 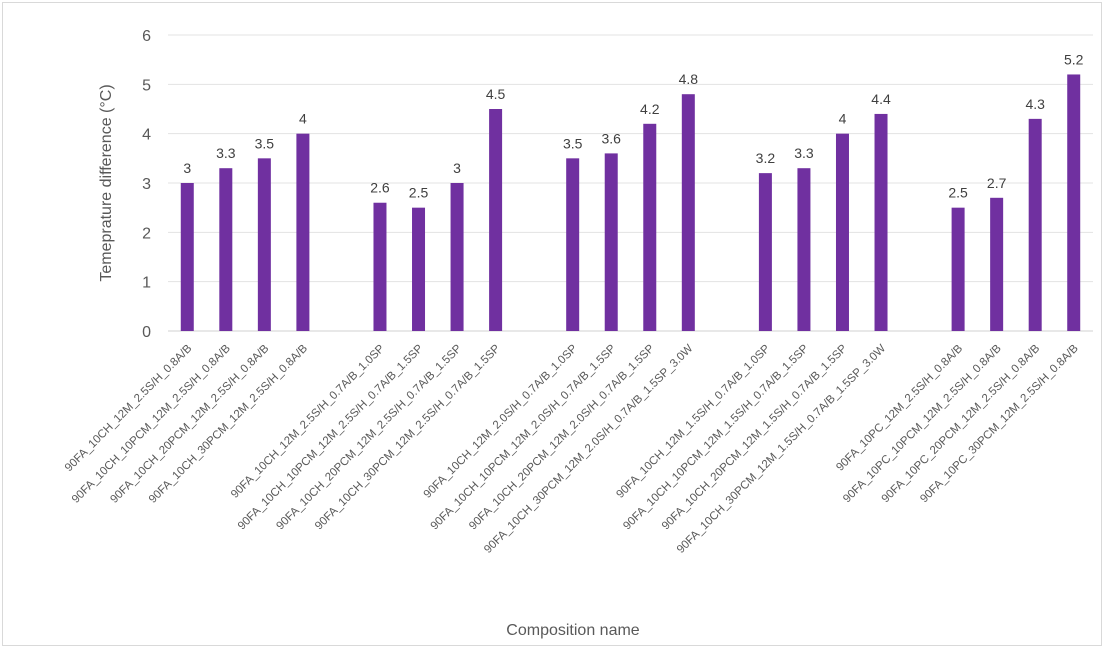 I want to click on data-label: 3.2, so click(x=766, y=158).